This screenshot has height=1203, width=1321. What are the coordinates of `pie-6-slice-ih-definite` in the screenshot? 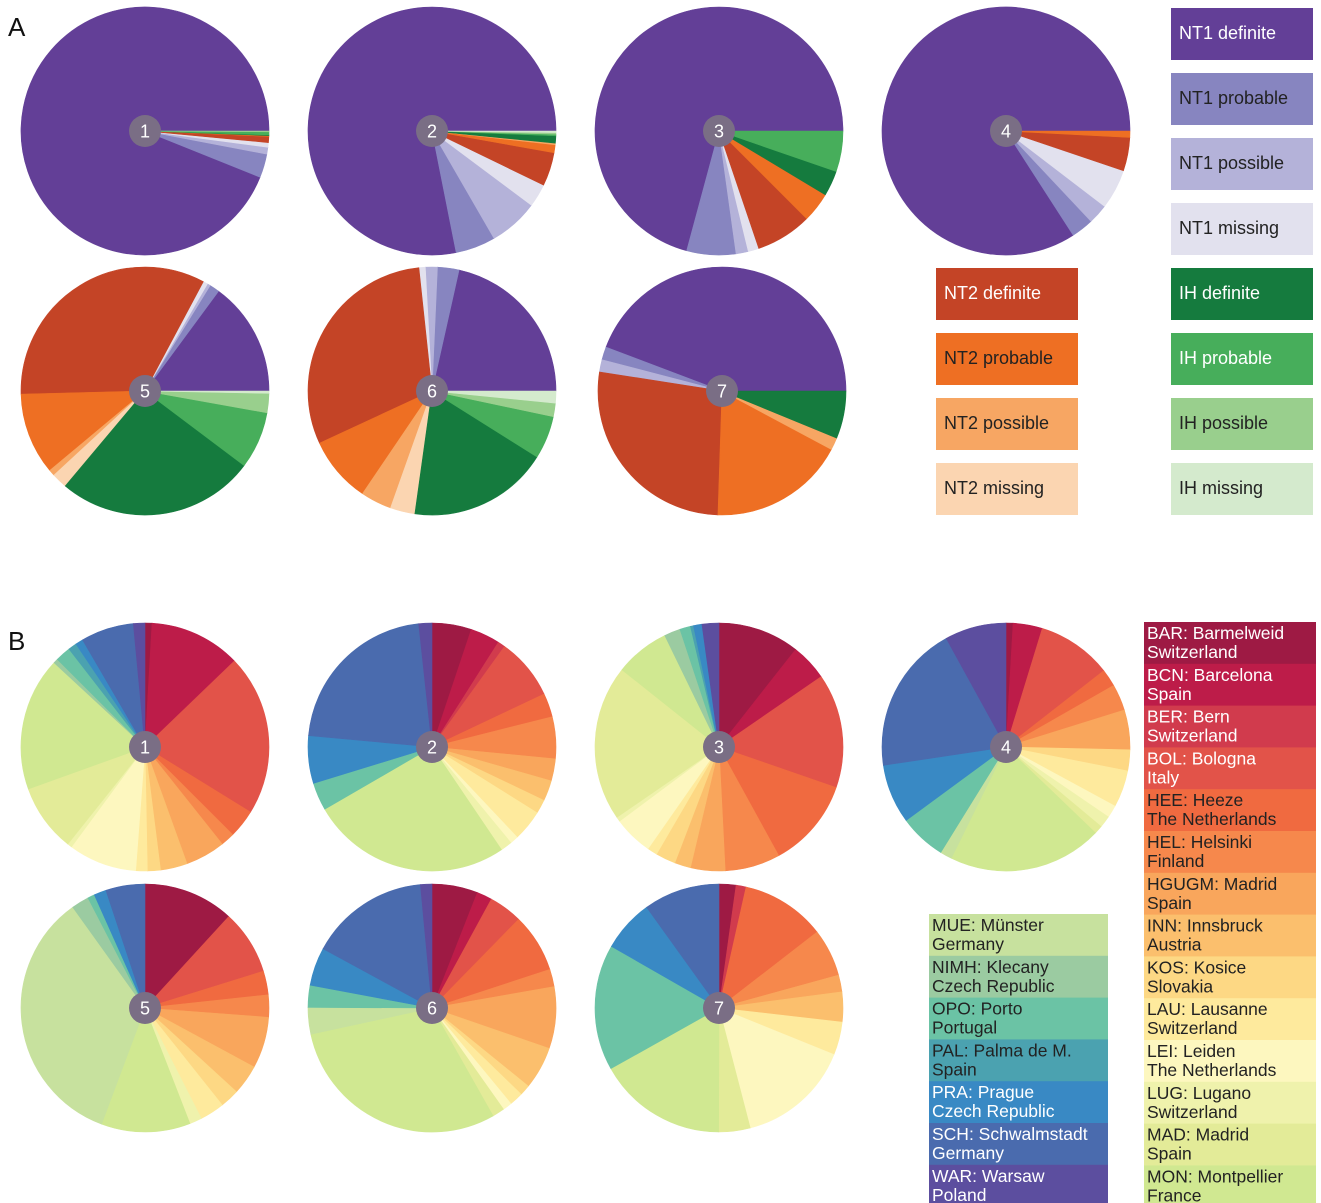 It's located at (476, 453).